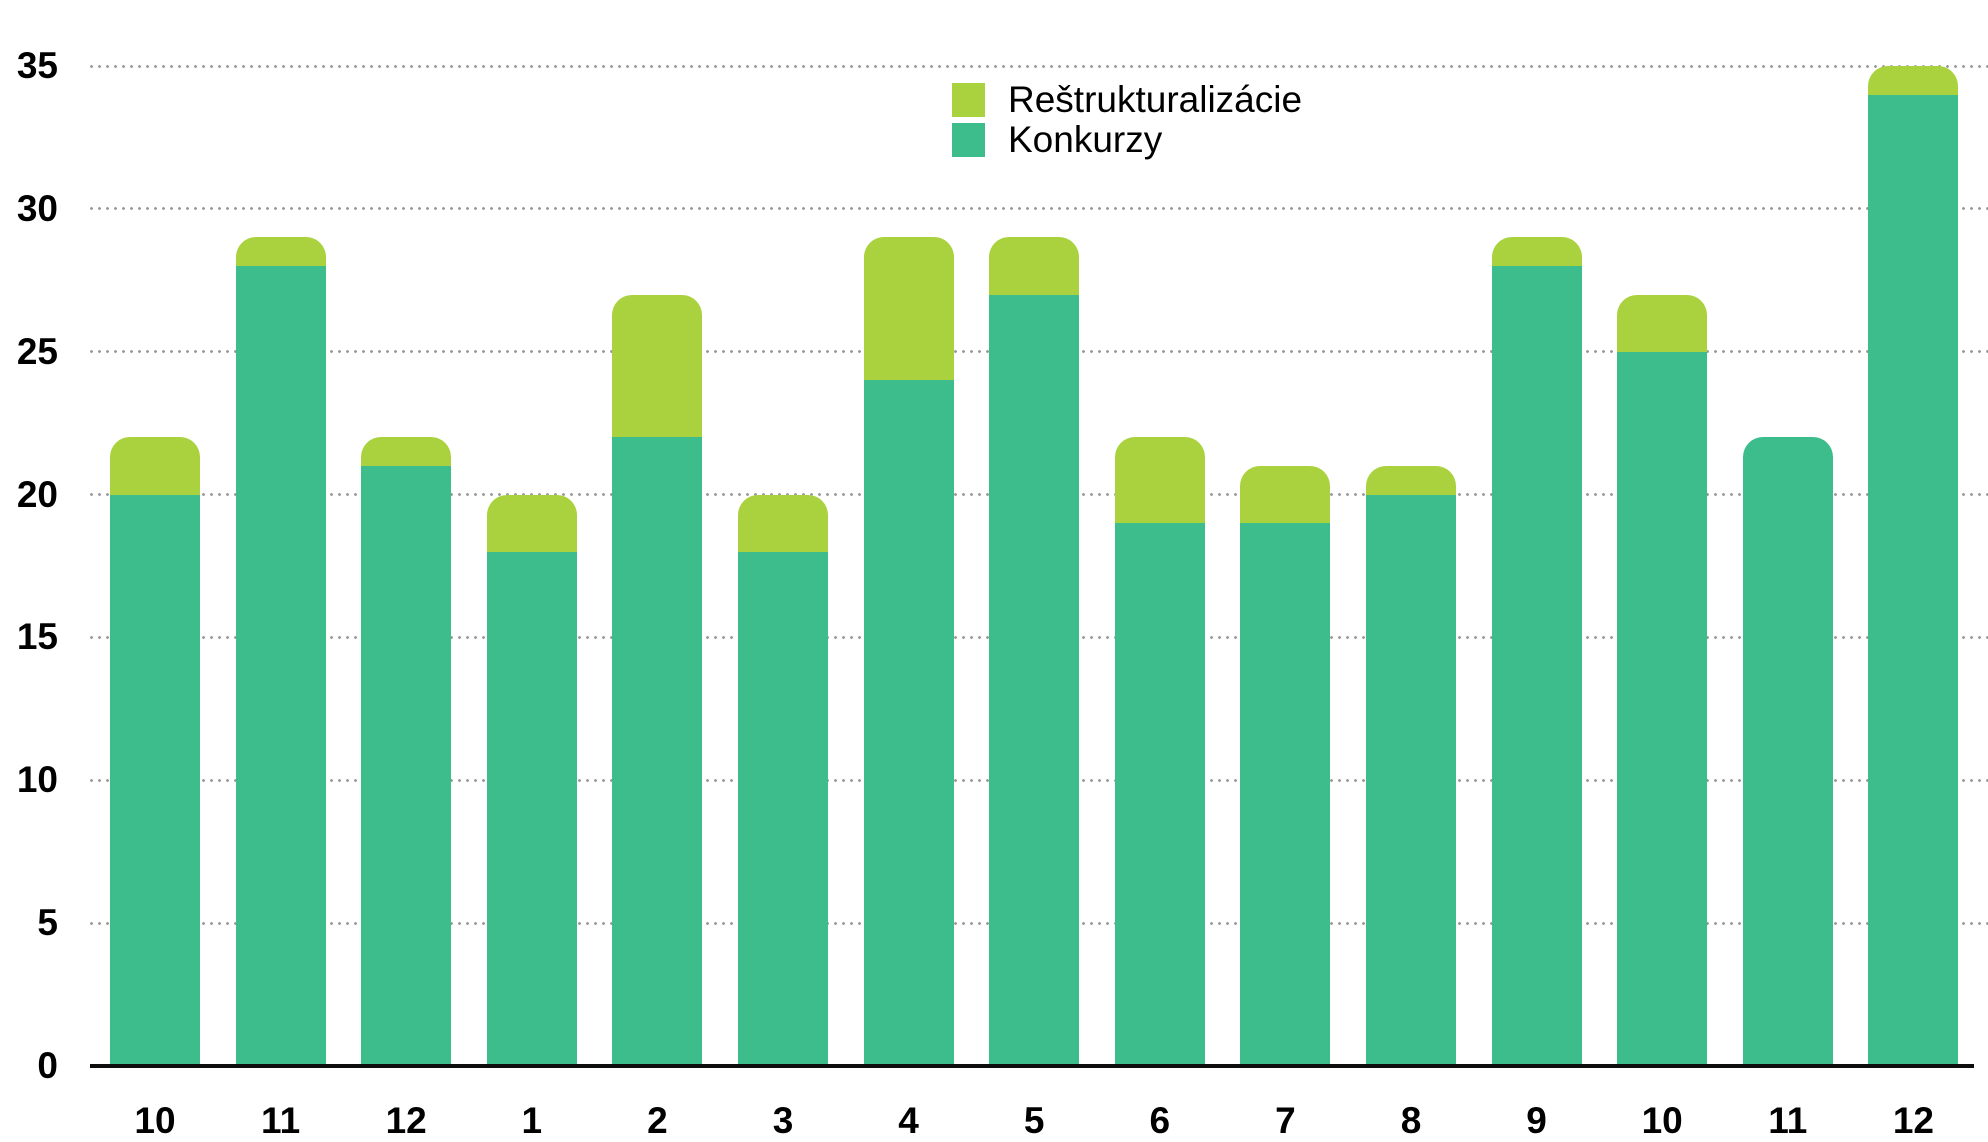  What do you see at coordinates (1155, 99) in the screenshot?
I see `legend-label-restrukturalizacie: Reštrukturalizácie` at bounding box center [1155, 99].